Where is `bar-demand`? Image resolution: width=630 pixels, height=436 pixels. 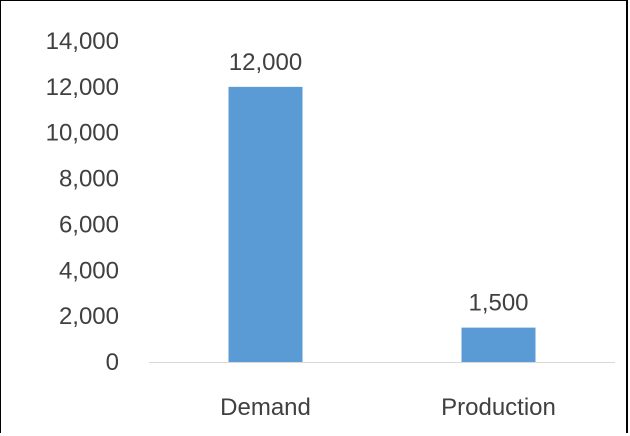
bar-demand is located at coordinates (265, 224).